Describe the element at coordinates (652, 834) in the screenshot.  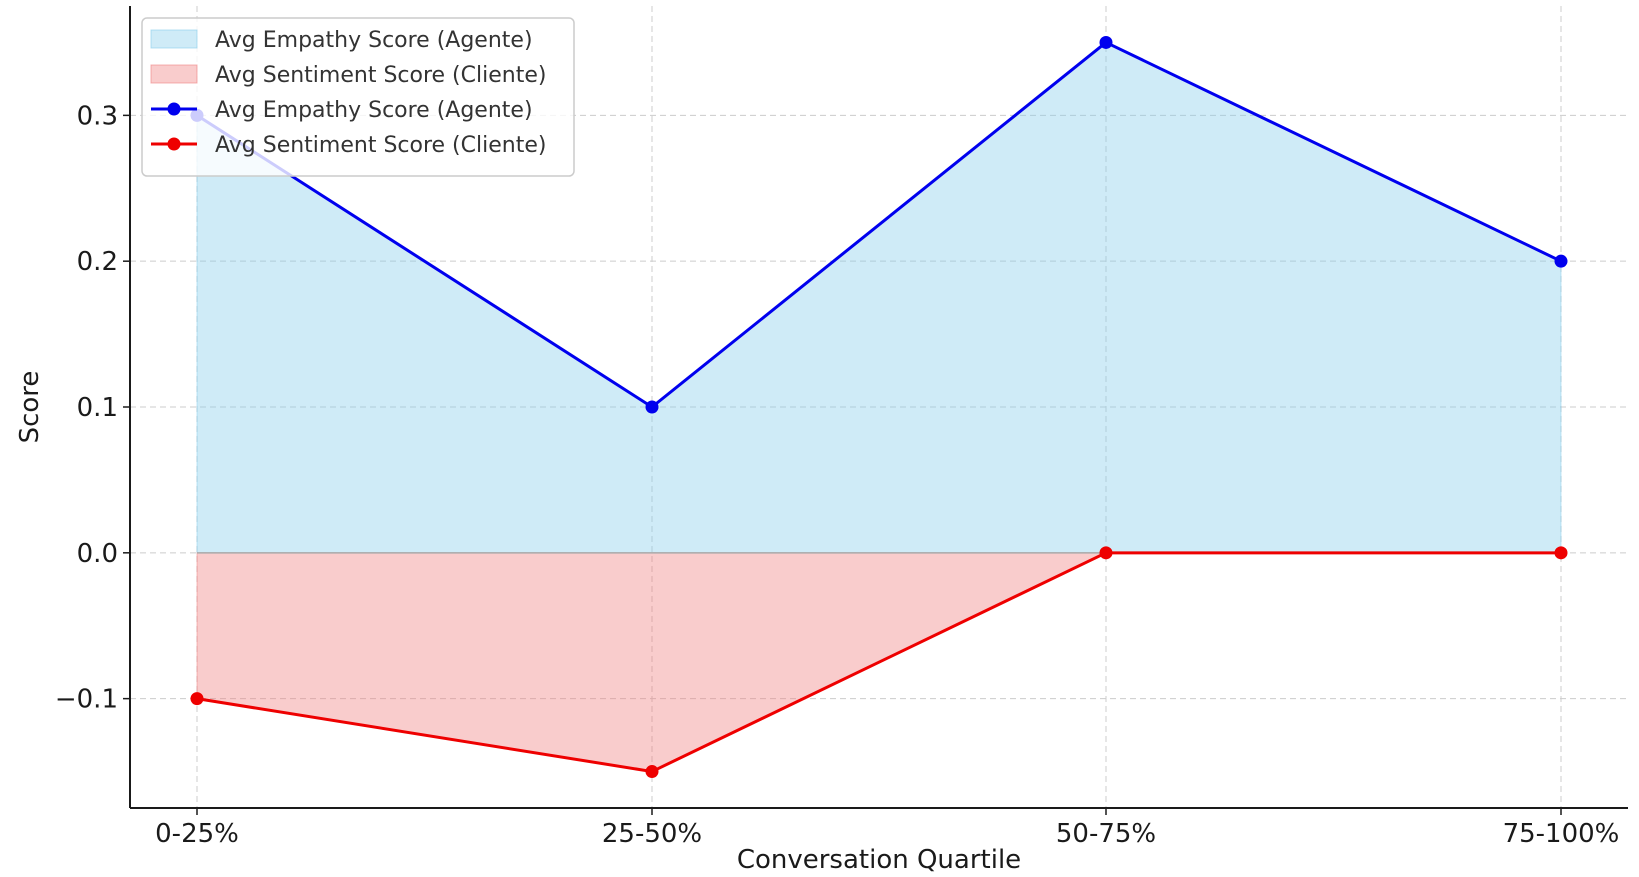
I see `x-tick-label: 25-50%` at that location.